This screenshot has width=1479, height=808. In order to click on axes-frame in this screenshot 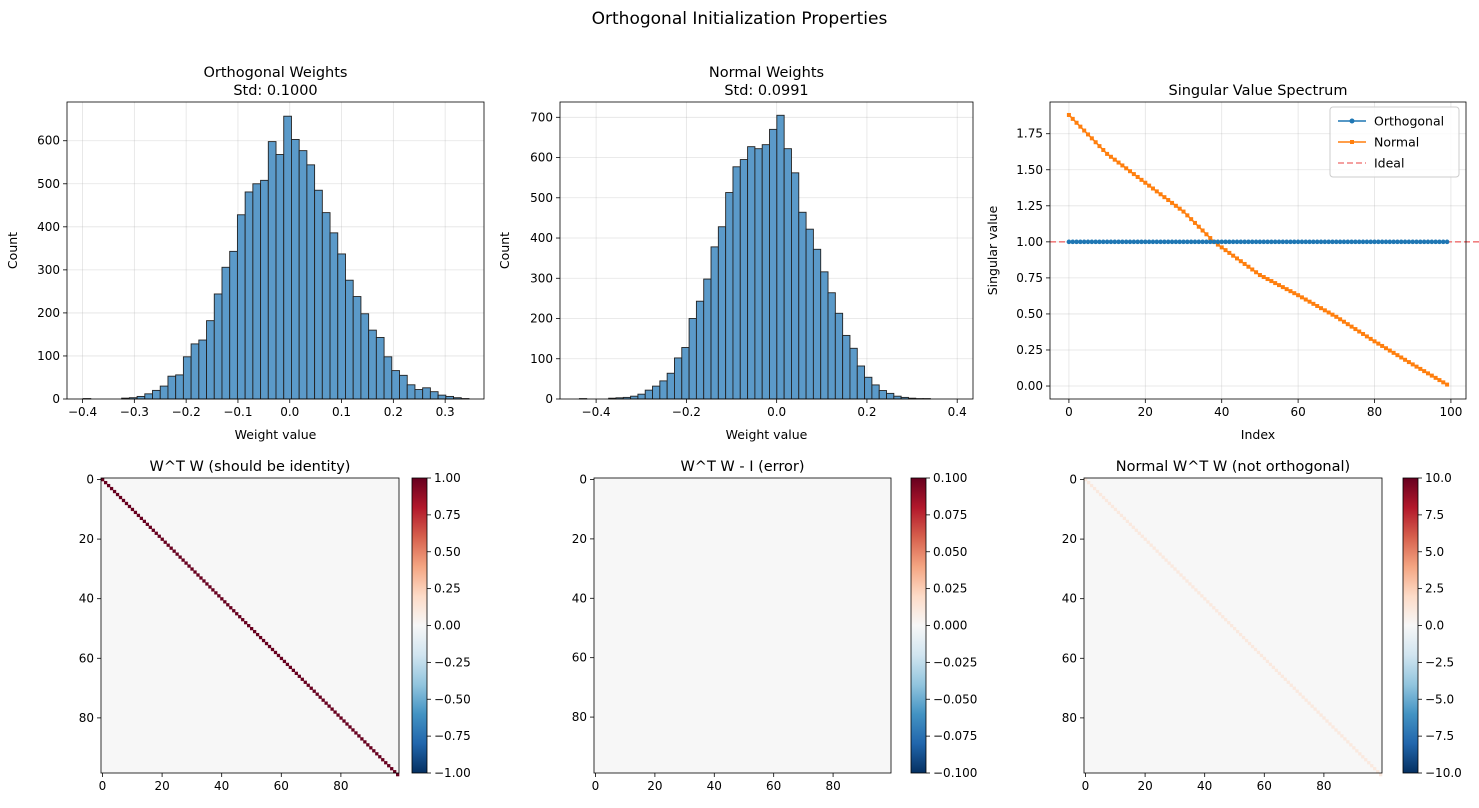, I will do `click(275, 250)`.